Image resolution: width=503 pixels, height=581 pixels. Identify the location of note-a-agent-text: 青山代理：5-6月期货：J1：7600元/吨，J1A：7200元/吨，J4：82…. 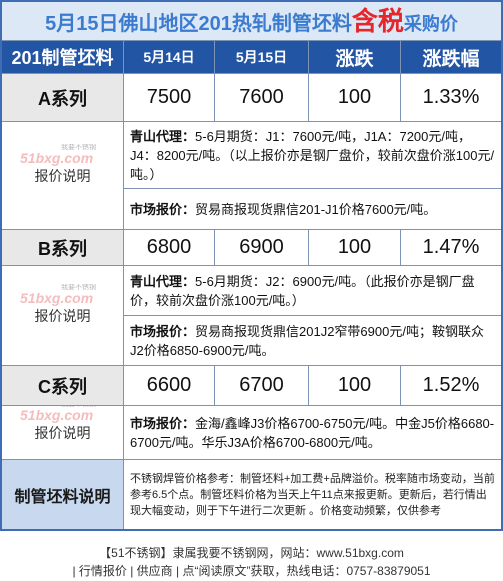
(312, 155).